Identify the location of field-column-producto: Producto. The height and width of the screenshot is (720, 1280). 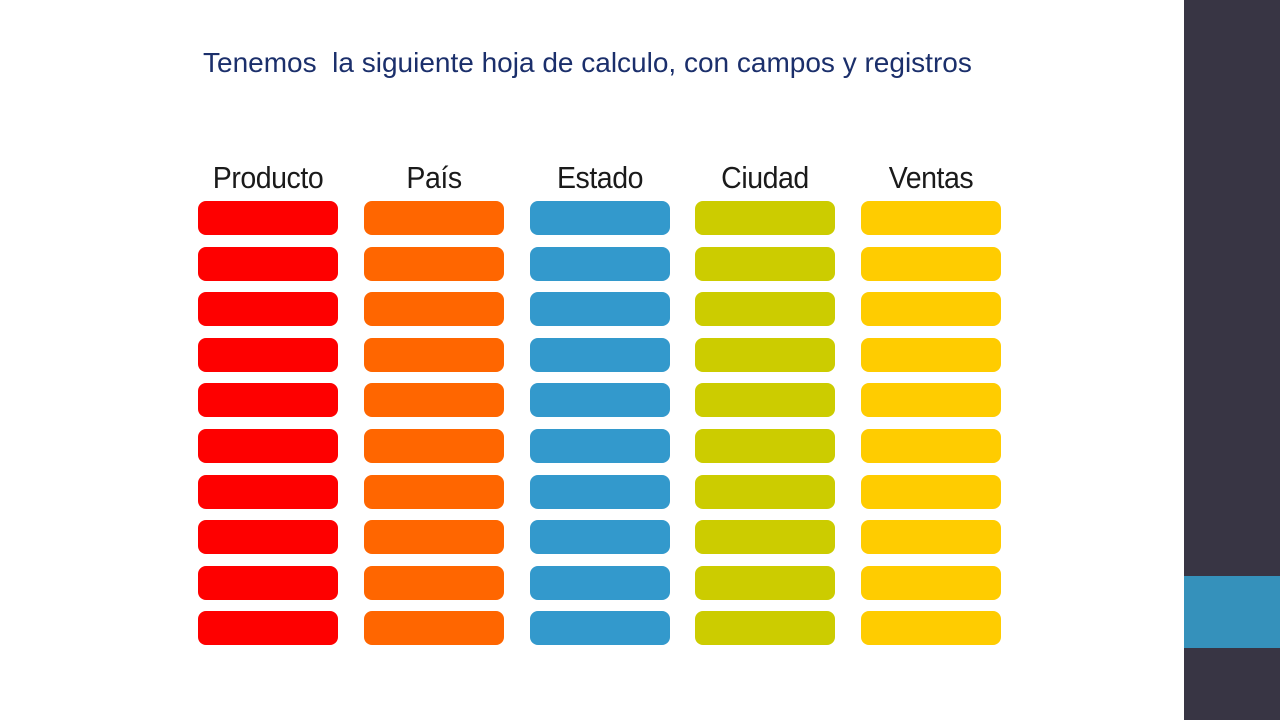
(268, 402).